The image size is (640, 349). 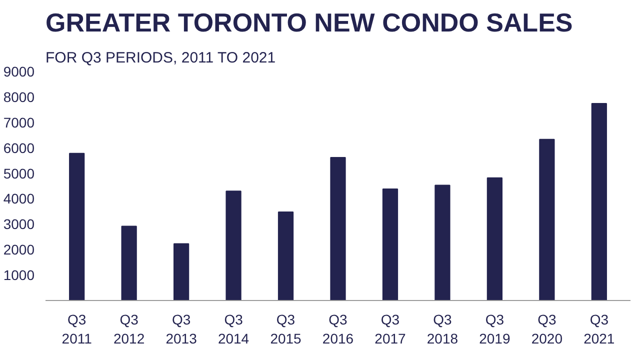 What do you see at coordinates (338, 329) in the screenshot?
I see `x-tick-label: Q3 2016` at bounding box center [338, 329].